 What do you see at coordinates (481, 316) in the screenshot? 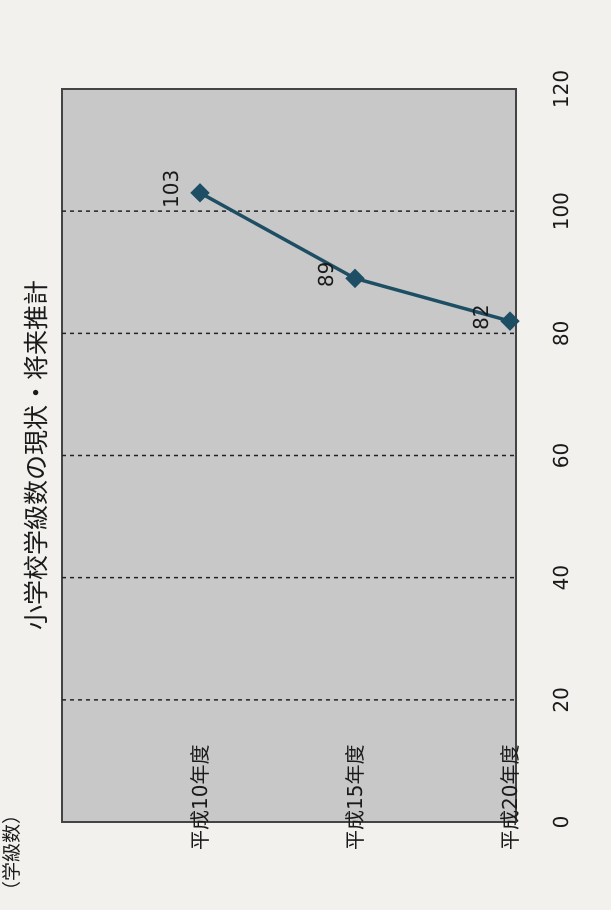
I see `data-label: 82` at bounding box center [481, 316].